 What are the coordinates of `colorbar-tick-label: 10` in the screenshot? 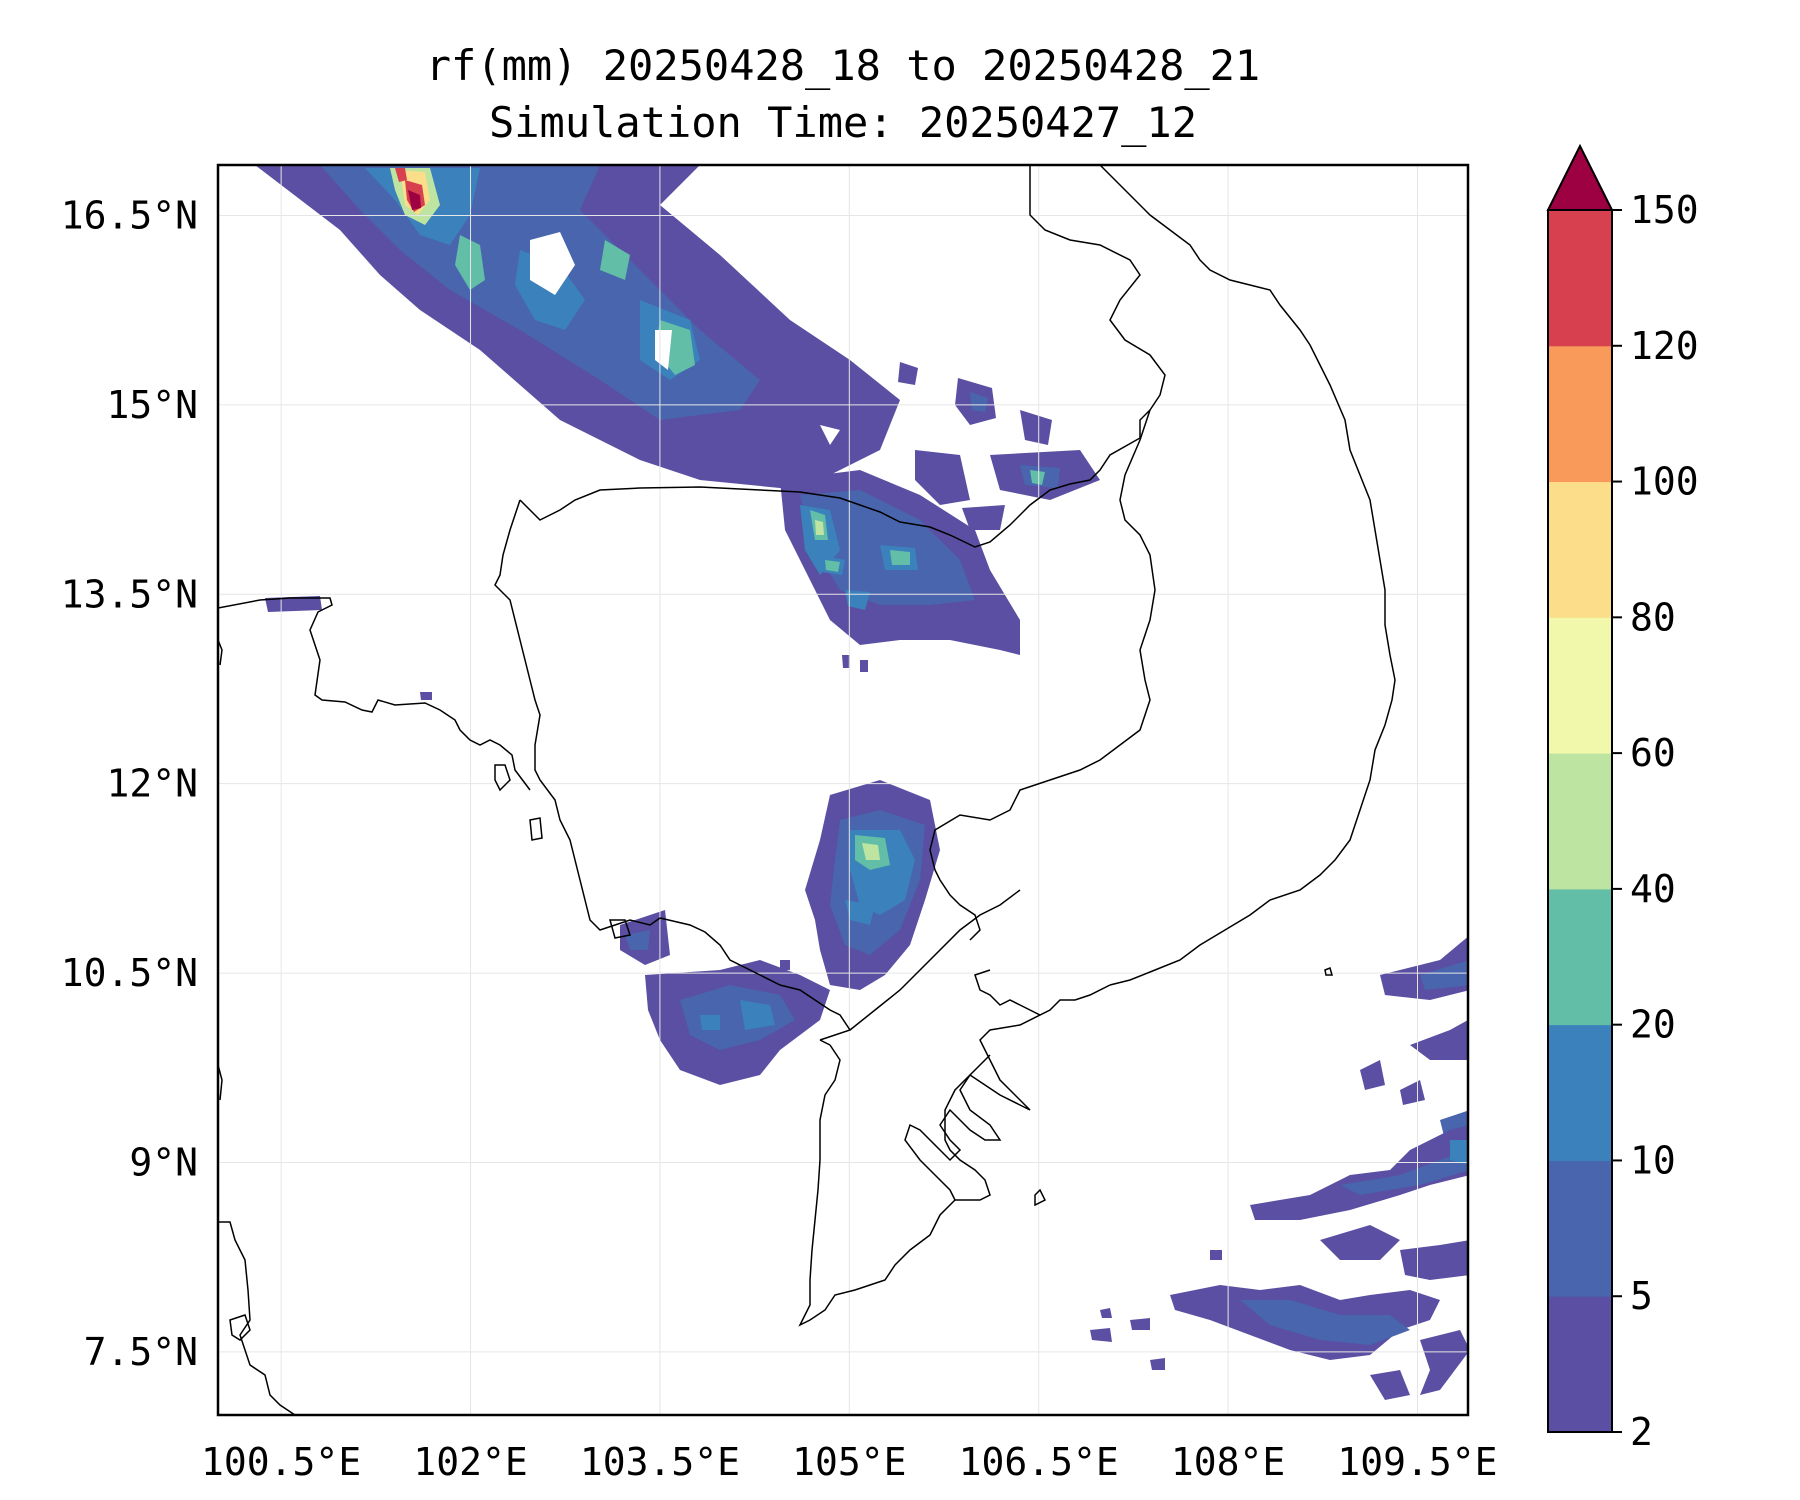 It's located at (1653, 1160).